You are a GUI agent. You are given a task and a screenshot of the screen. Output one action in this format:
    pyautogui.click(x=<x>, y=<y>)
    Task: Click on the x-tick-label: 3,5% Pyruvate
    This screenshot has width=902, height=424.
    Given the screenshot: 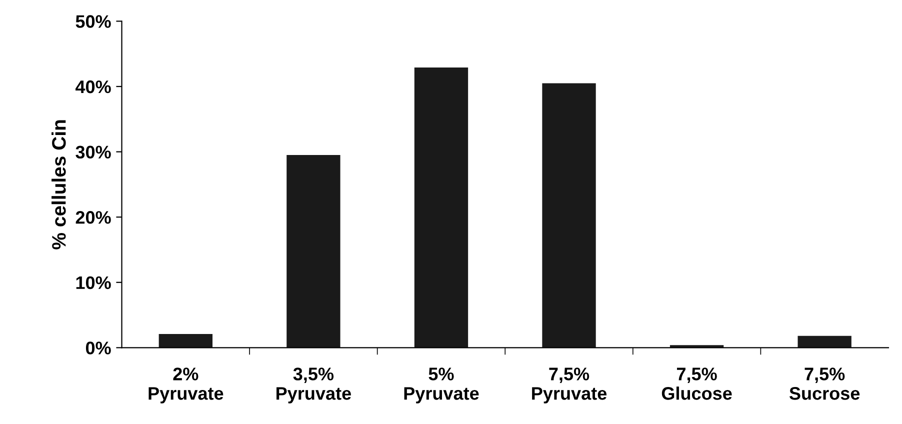 What is the action you would take?
    pyautogui.click(x=313, y=386)
    